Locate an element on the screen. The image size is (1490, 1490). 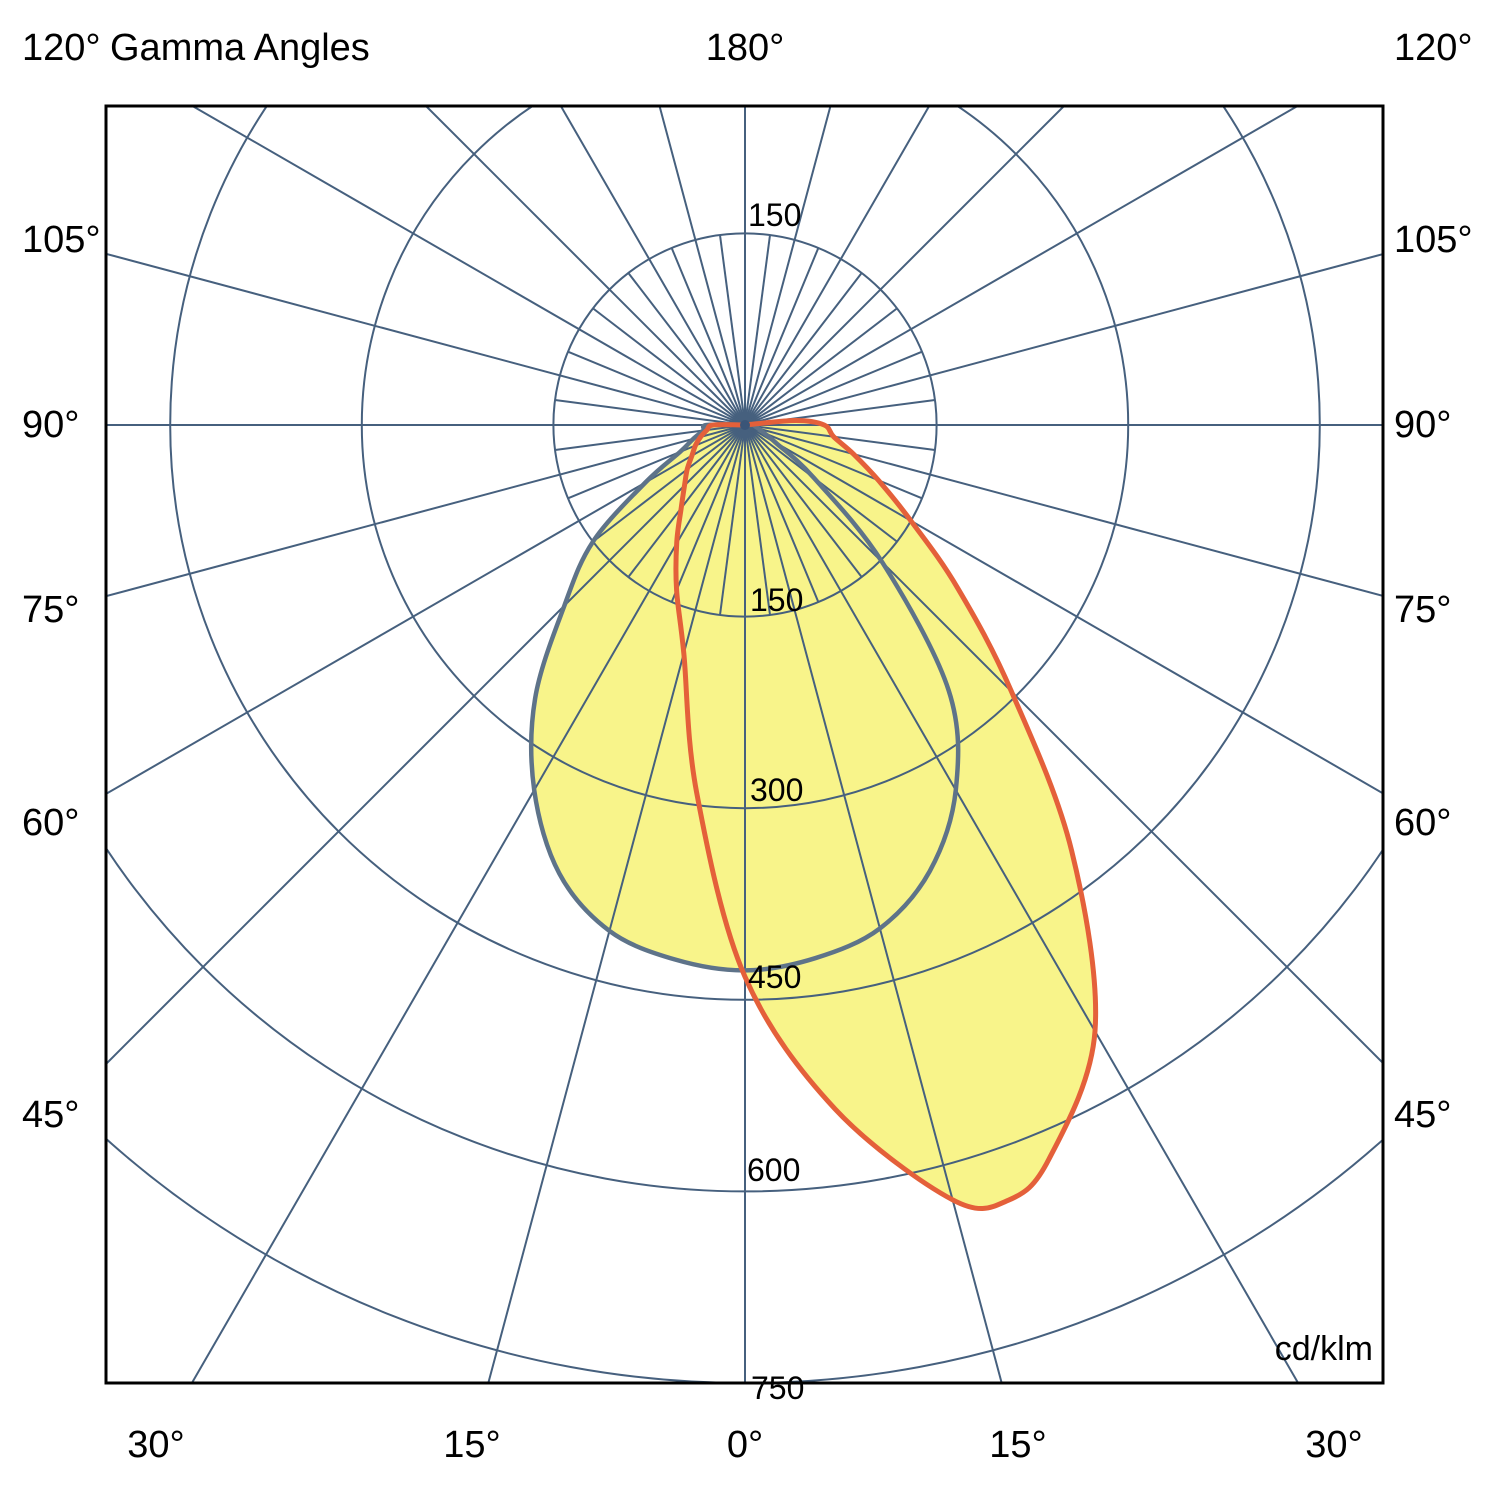
gamma-label-left-45: 45° is located at coordinates (51, 1115).